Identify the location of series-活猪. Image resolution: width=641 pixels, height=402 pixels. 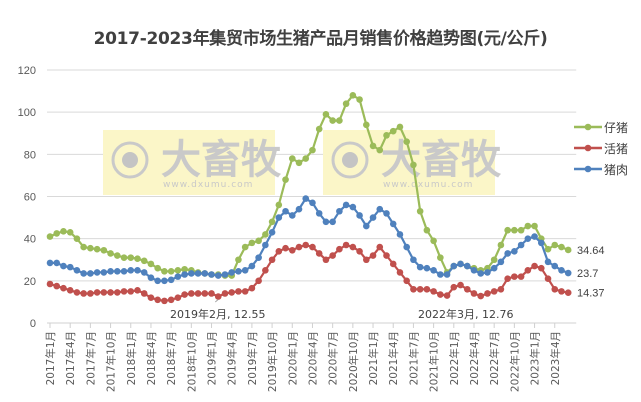
(309, 273).